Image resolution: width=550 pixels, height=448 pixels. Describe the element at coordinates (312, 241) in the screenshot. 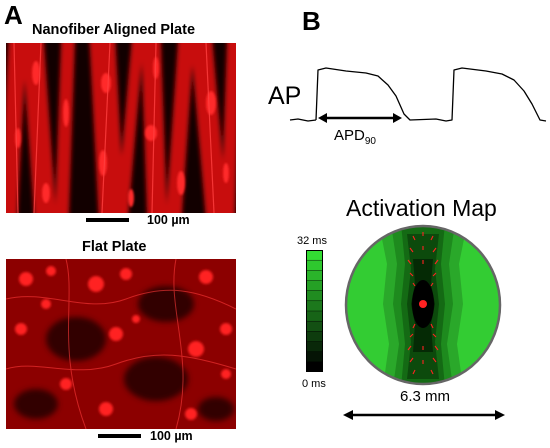

I see `colorbar-max-label: 32 ms` at that location.